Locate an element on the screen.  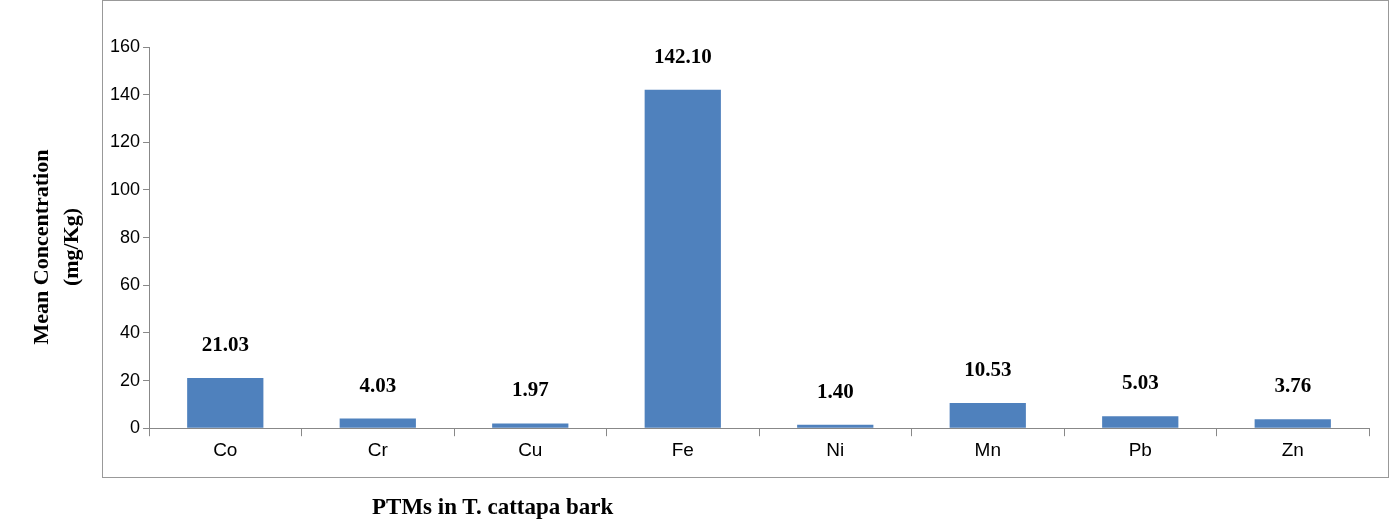
y-tick-label: 80 is located at coordinates (130, 236).